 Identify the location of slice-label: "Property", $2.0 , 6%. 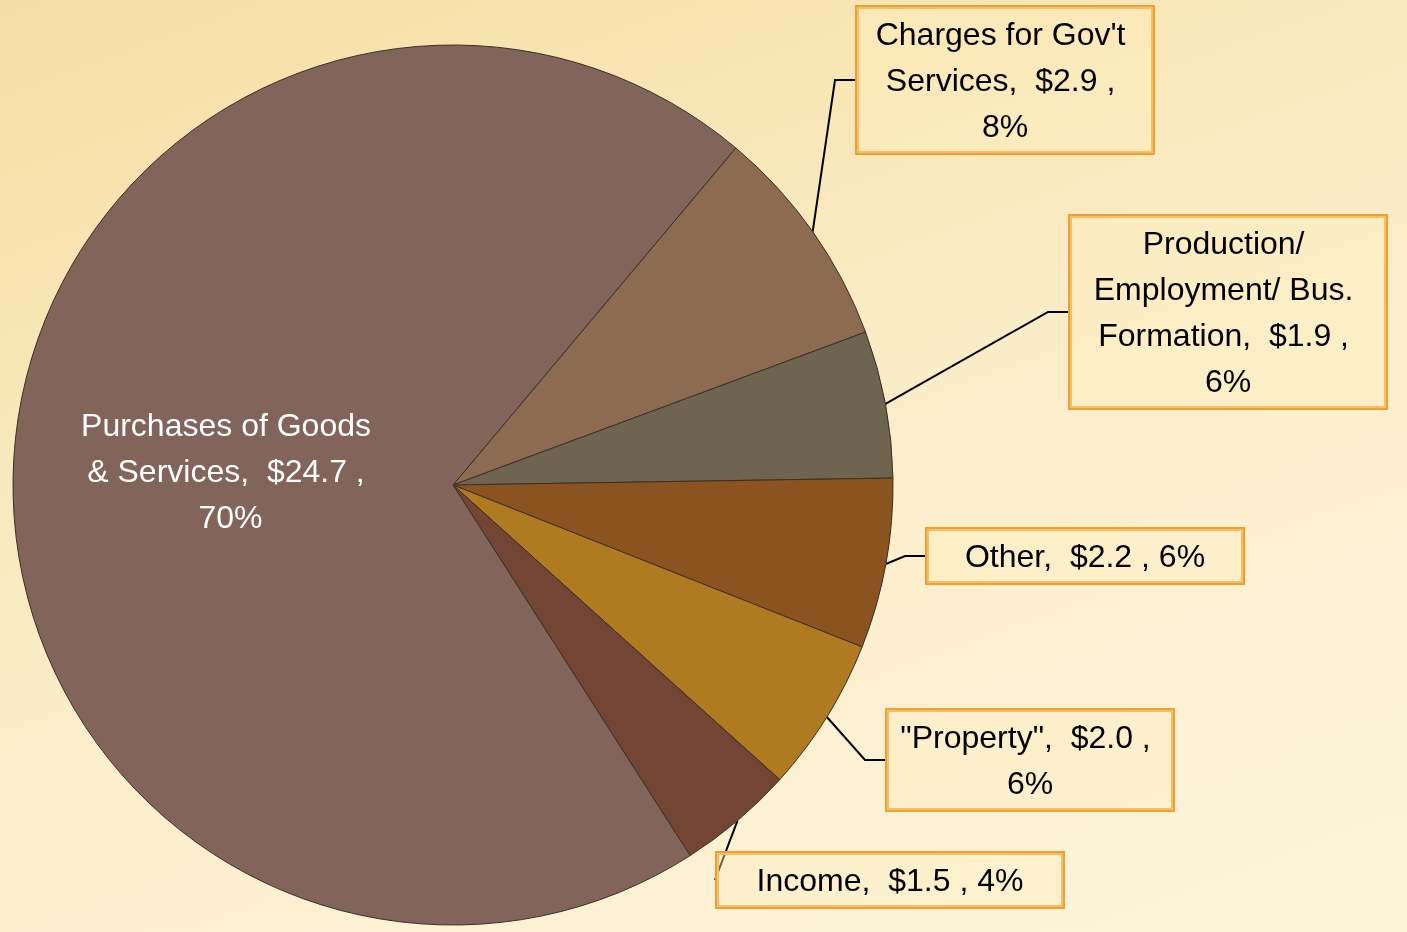
(1030, 760).